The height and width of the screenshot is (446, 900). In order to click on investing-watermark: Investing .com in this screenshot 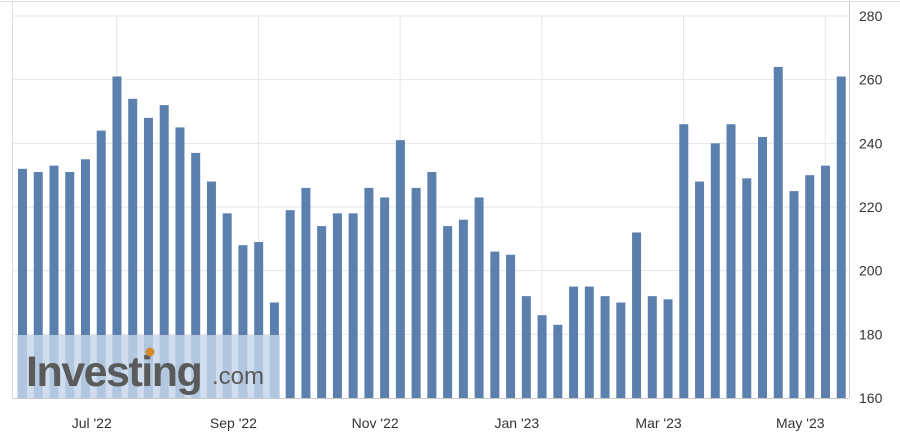, I will do `click(148, 366)`.